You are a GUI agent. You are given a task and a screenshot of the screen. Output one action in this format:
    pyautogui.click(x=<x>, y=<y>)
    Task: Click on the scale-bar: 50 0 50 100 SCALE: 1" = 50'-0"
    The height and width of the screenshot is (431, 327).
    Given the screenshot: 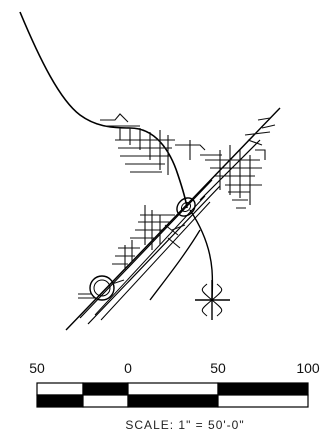 What is the action you would take?
    pyautogui.click(x=174, y=395)
    